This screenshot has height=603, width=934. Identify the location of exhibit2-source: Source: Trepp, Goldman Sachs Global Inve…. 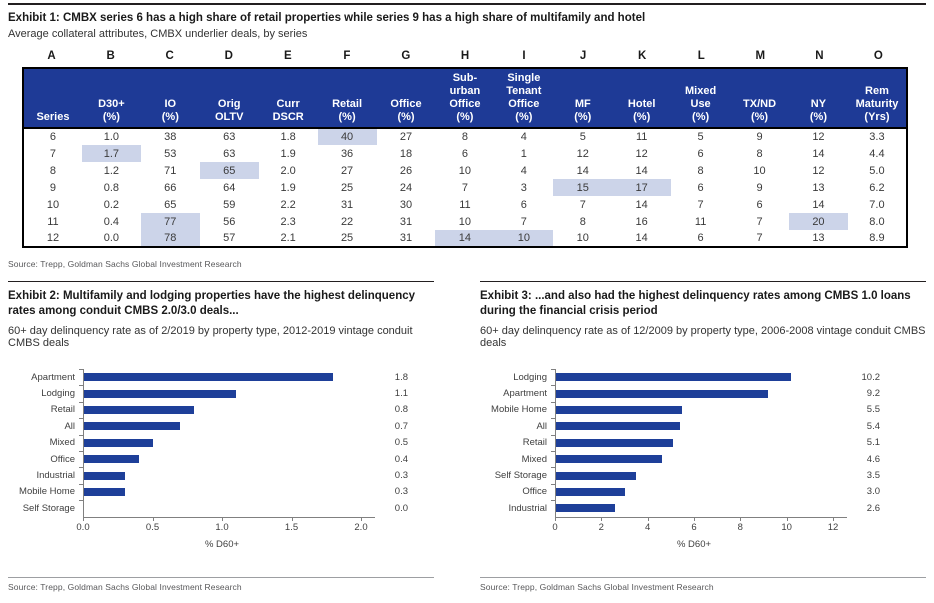
(125, 587).